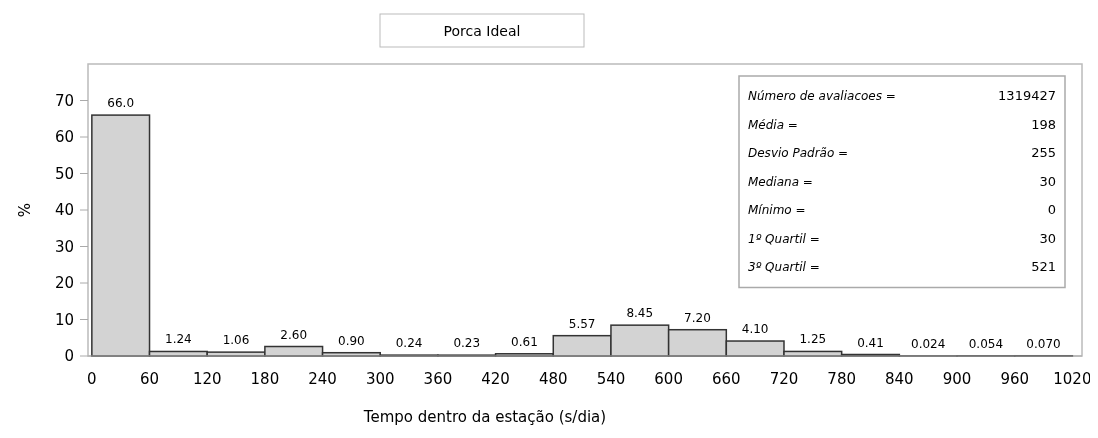 The width and height of the screenshot is (1098, 438). What do you see at coordinates (524, 341) in the screenshot?
I see `data-label: 0.61` at bounding box center [524, 341].